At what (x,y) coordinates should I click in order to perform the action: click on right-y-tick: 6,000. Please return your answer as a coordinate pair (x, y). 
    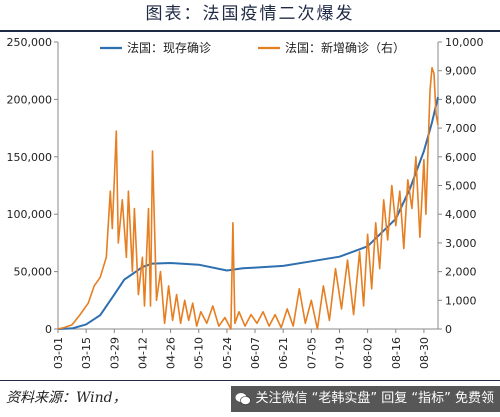
    Looking at the image, I should click on (457, 157).